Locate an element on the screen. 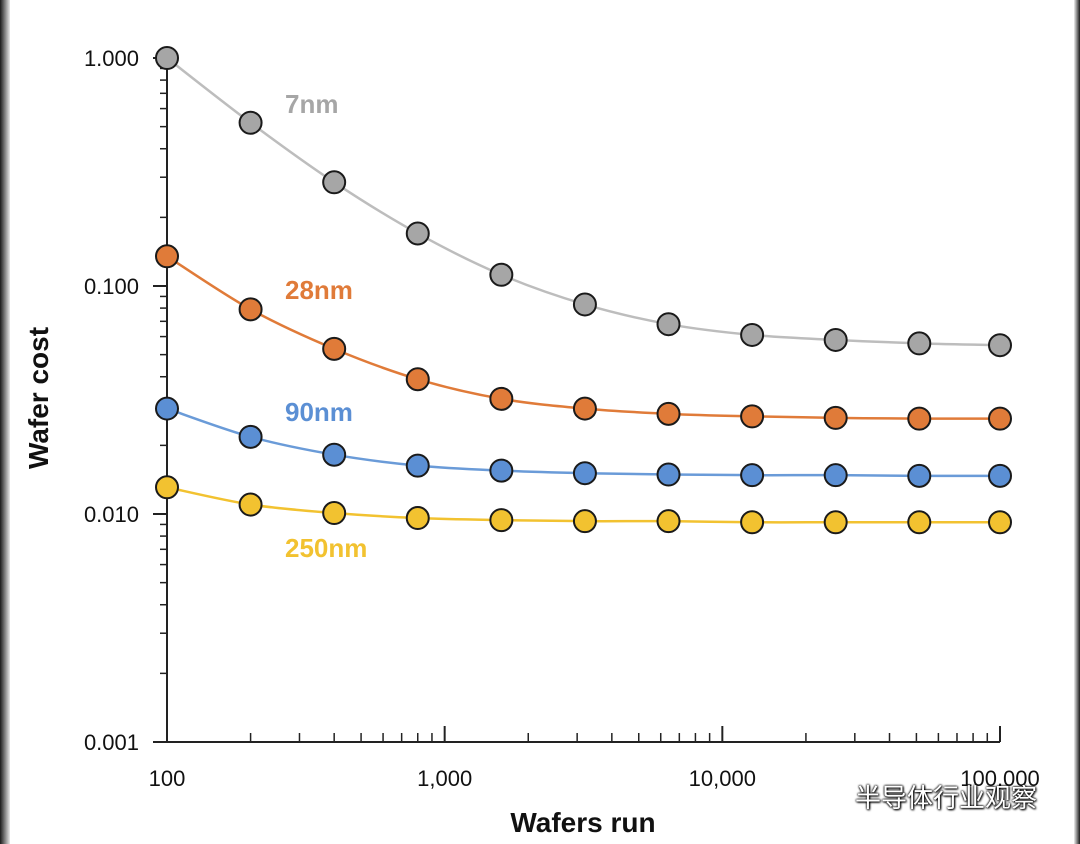  series-labels: 7nm 28nm 90nm 250nm is located at coordinates (326, 326).